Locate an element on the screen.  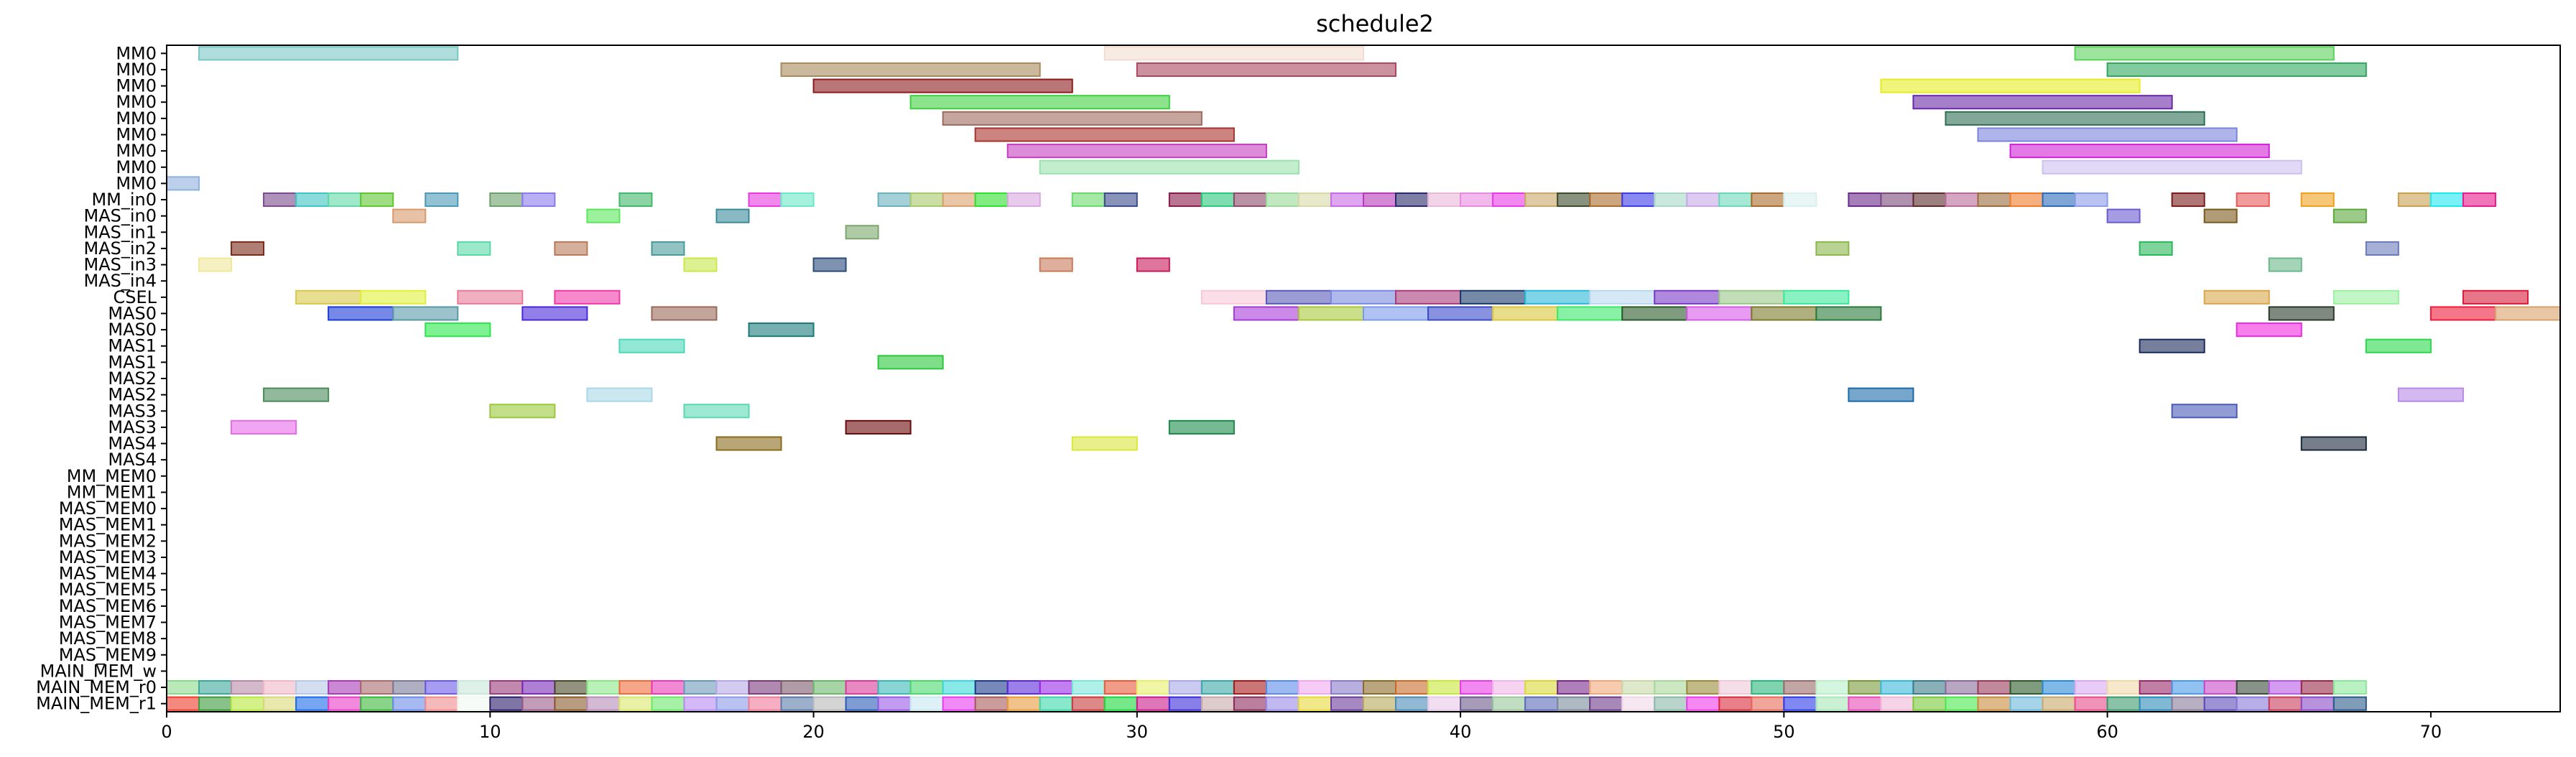
y-tick-label: MAS3 is located at coordinates (132, 427).